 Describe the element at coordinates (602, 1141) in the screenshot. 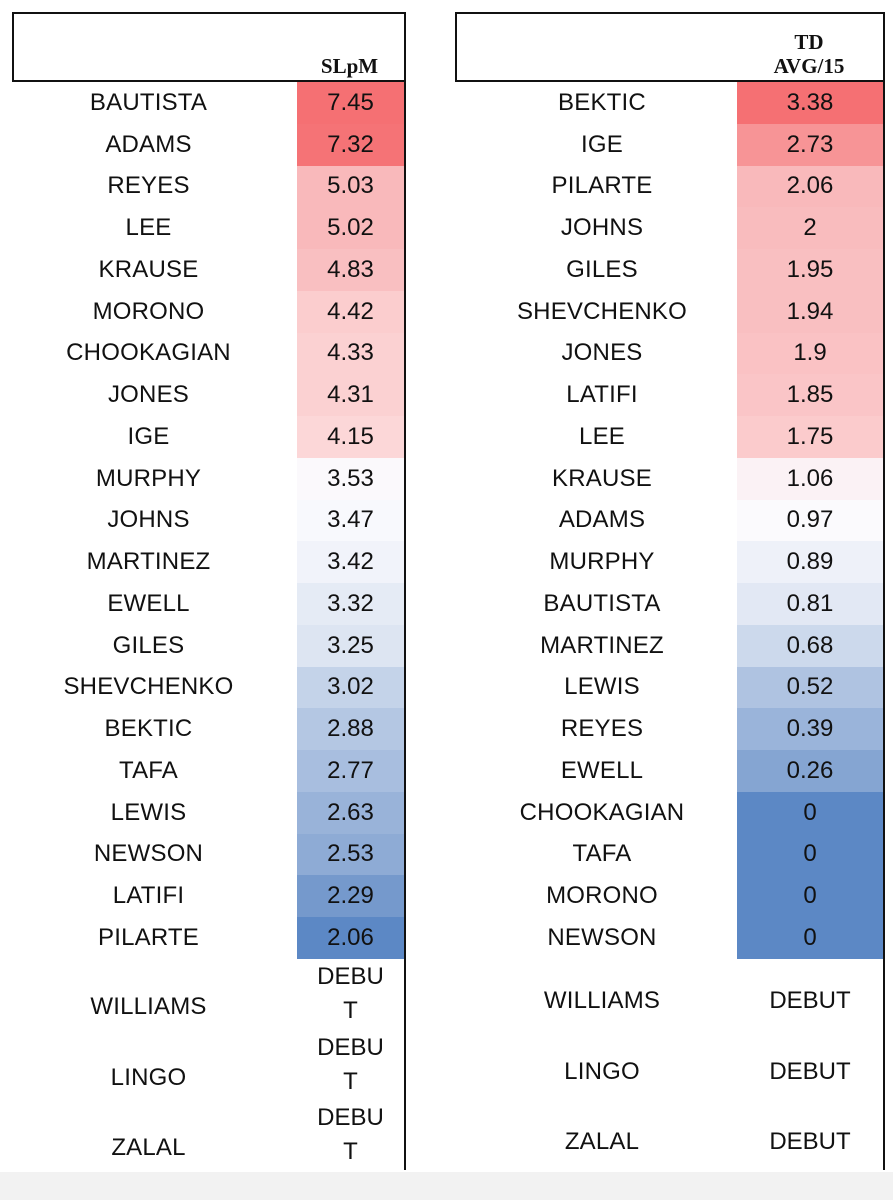

I see `fighter-name: ZALAL` at that location.